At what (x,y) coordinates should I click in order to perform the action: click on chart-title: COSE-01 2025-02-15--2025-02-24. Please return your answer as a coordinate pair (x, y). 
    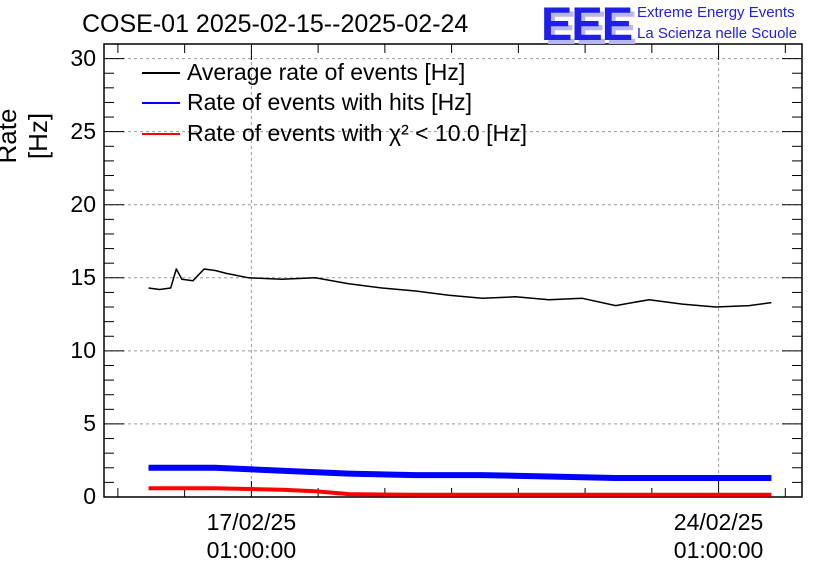
    Looking at the image, I should click on (275, 24).